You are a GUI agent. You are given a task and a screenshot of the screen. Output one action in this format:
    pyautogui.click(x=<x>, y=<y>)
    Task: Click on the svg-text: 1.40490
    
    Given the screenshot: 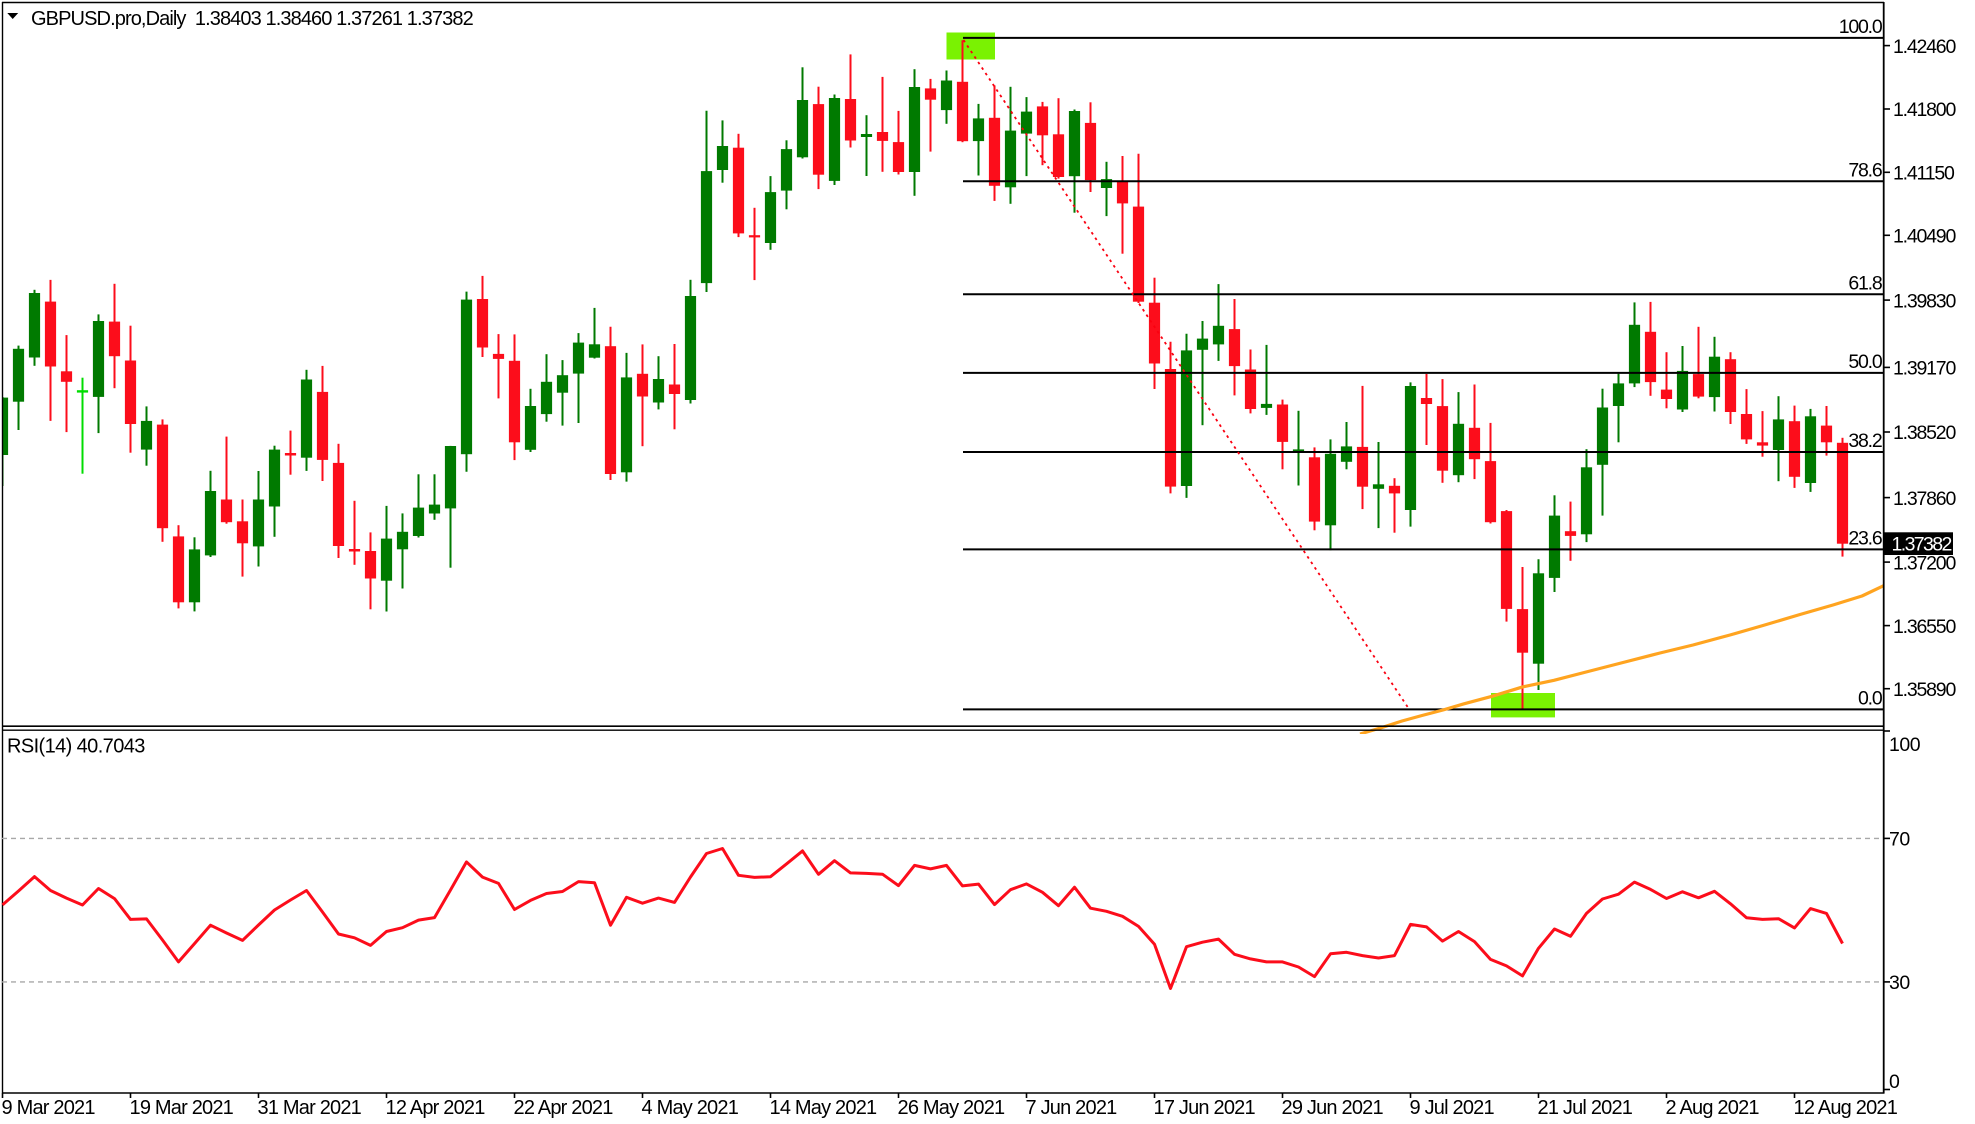 What is the action you would take?
    pyautogui.click(x=1924, y=237)
    